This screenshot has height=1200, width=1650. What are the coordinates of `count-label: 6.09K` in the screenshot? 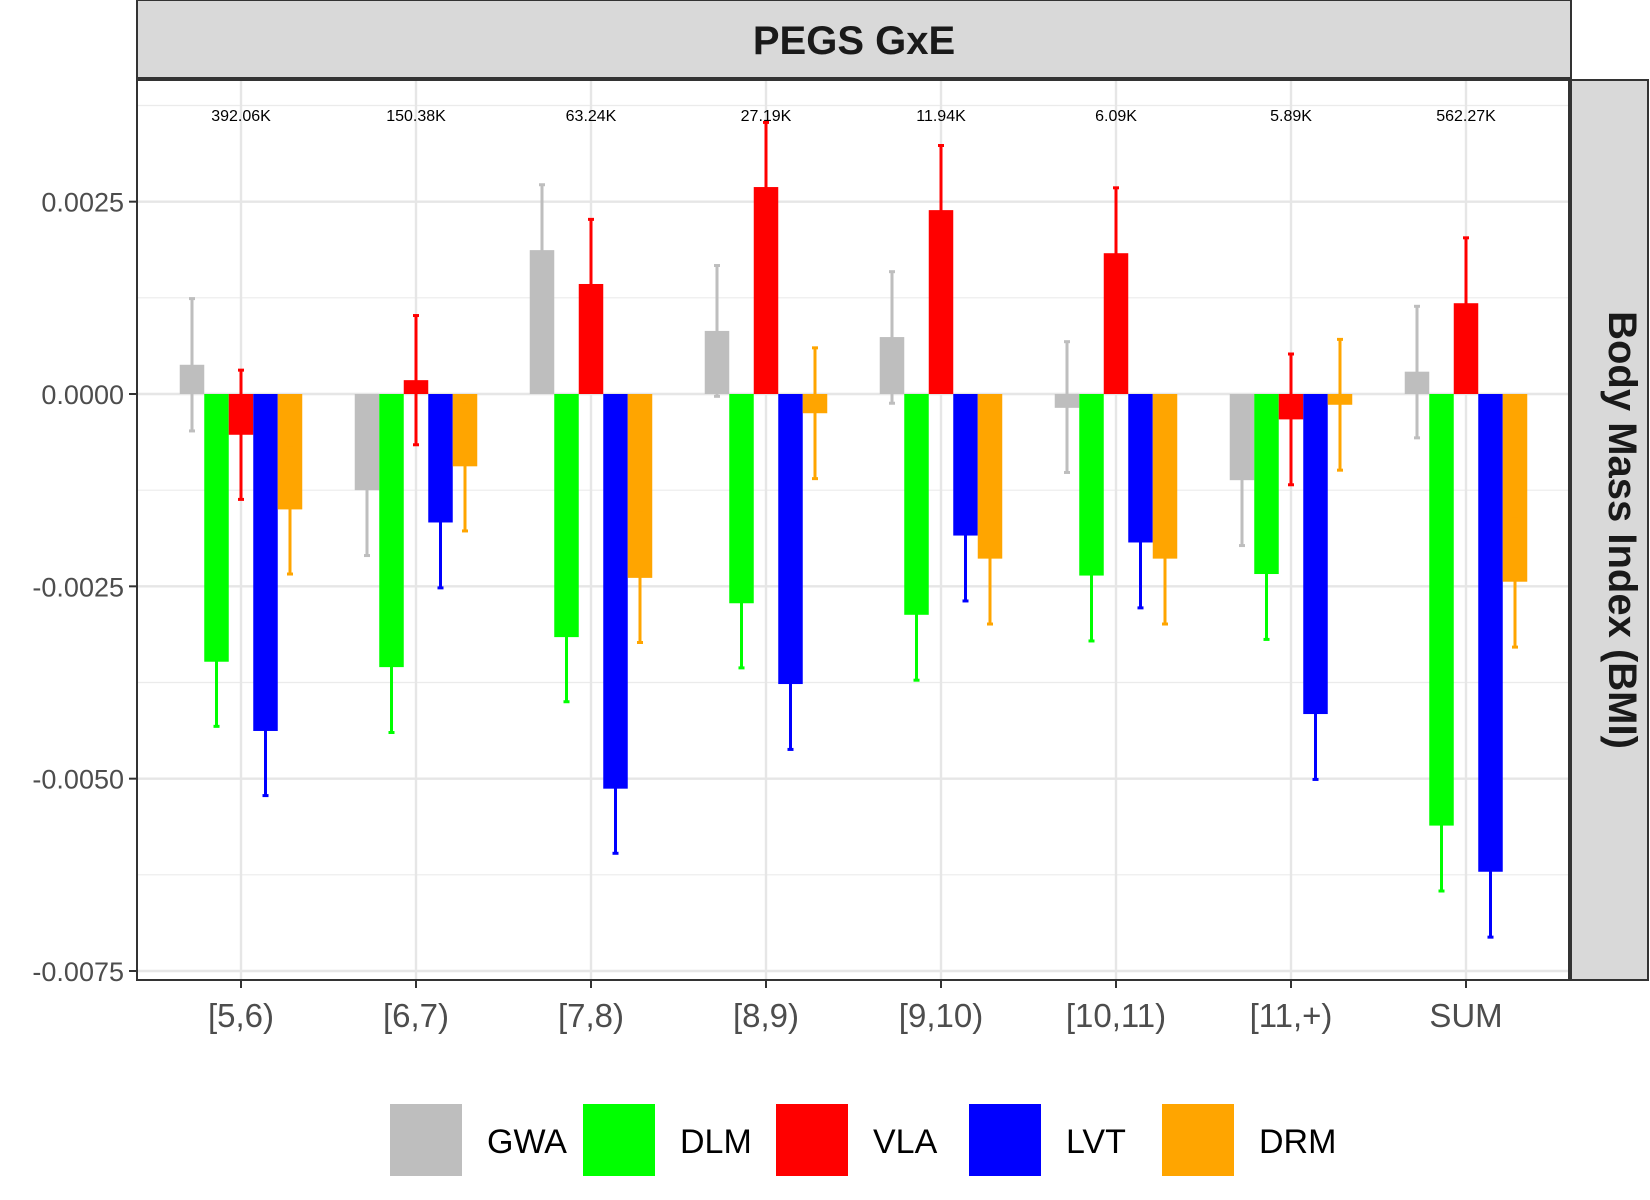 It's located at (1116, 116).